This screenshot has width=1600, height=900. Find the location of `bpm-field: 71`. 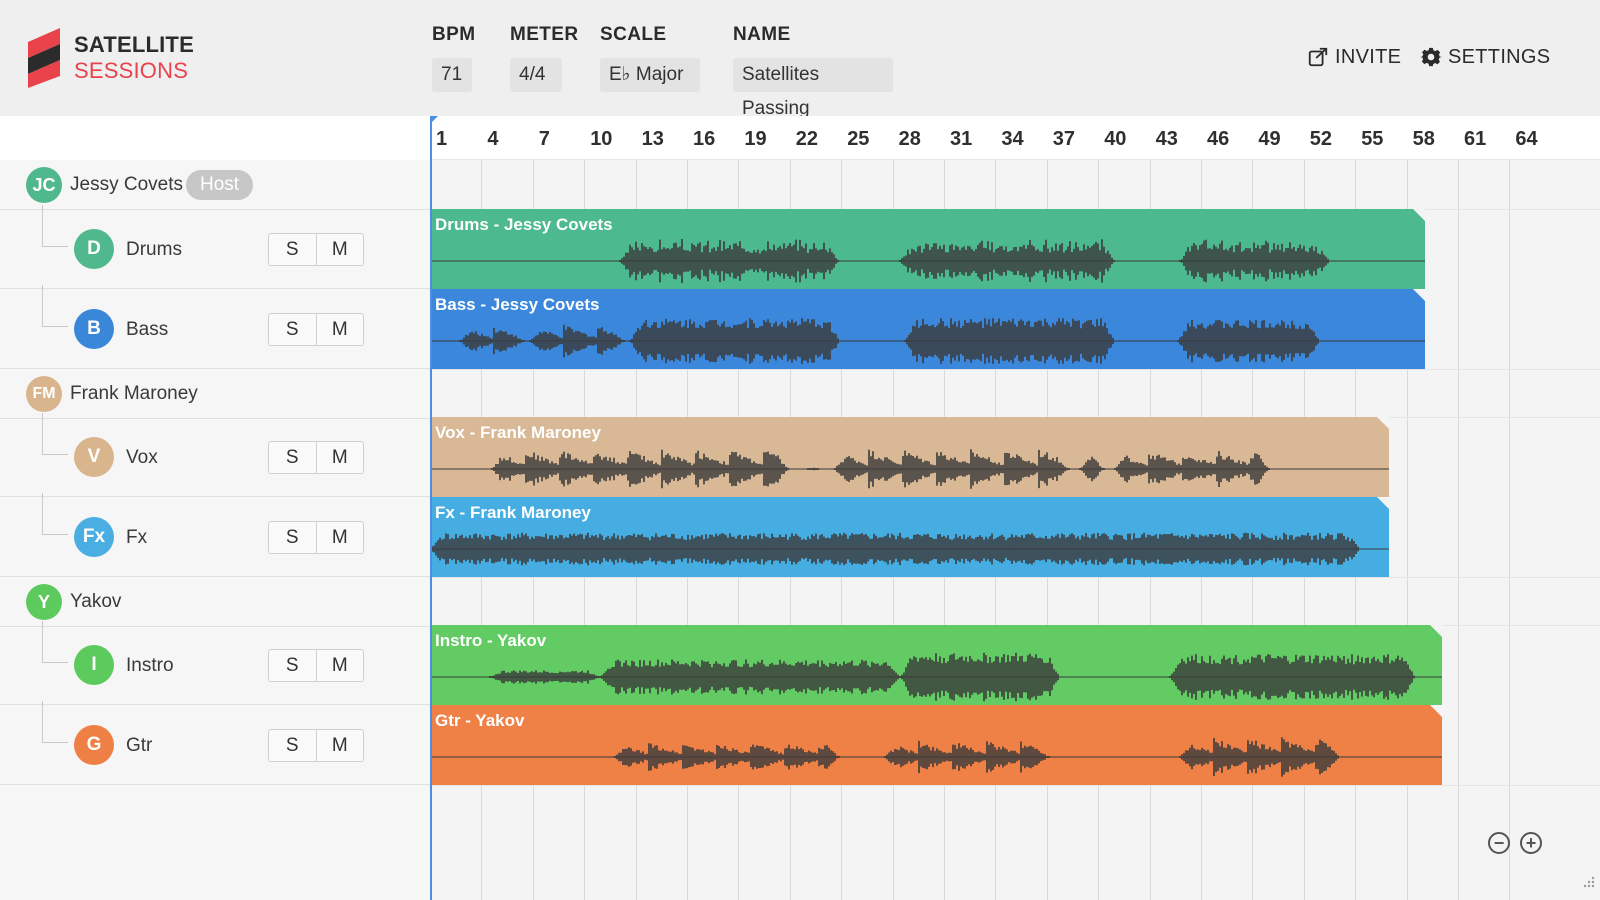

bpm-field: 71 is located at coordinates (452, 75).